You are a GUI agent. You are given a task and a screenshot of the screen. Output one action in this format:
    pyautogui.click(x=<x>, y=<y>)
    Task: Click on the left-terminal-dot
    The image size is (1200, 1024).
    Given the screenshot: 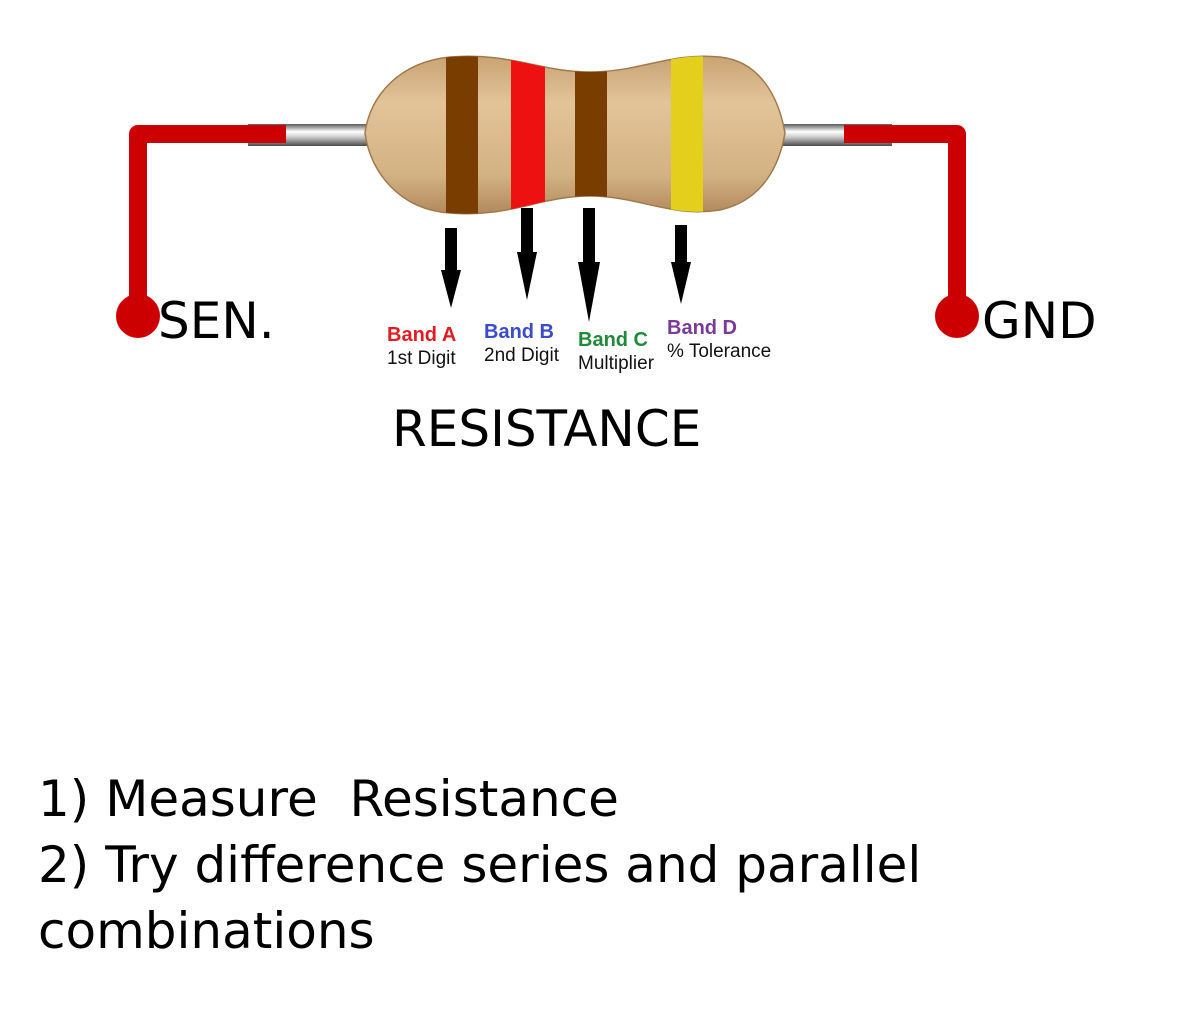 What is the action you would take?
    pyautogui.click(x=138, y=316)
    